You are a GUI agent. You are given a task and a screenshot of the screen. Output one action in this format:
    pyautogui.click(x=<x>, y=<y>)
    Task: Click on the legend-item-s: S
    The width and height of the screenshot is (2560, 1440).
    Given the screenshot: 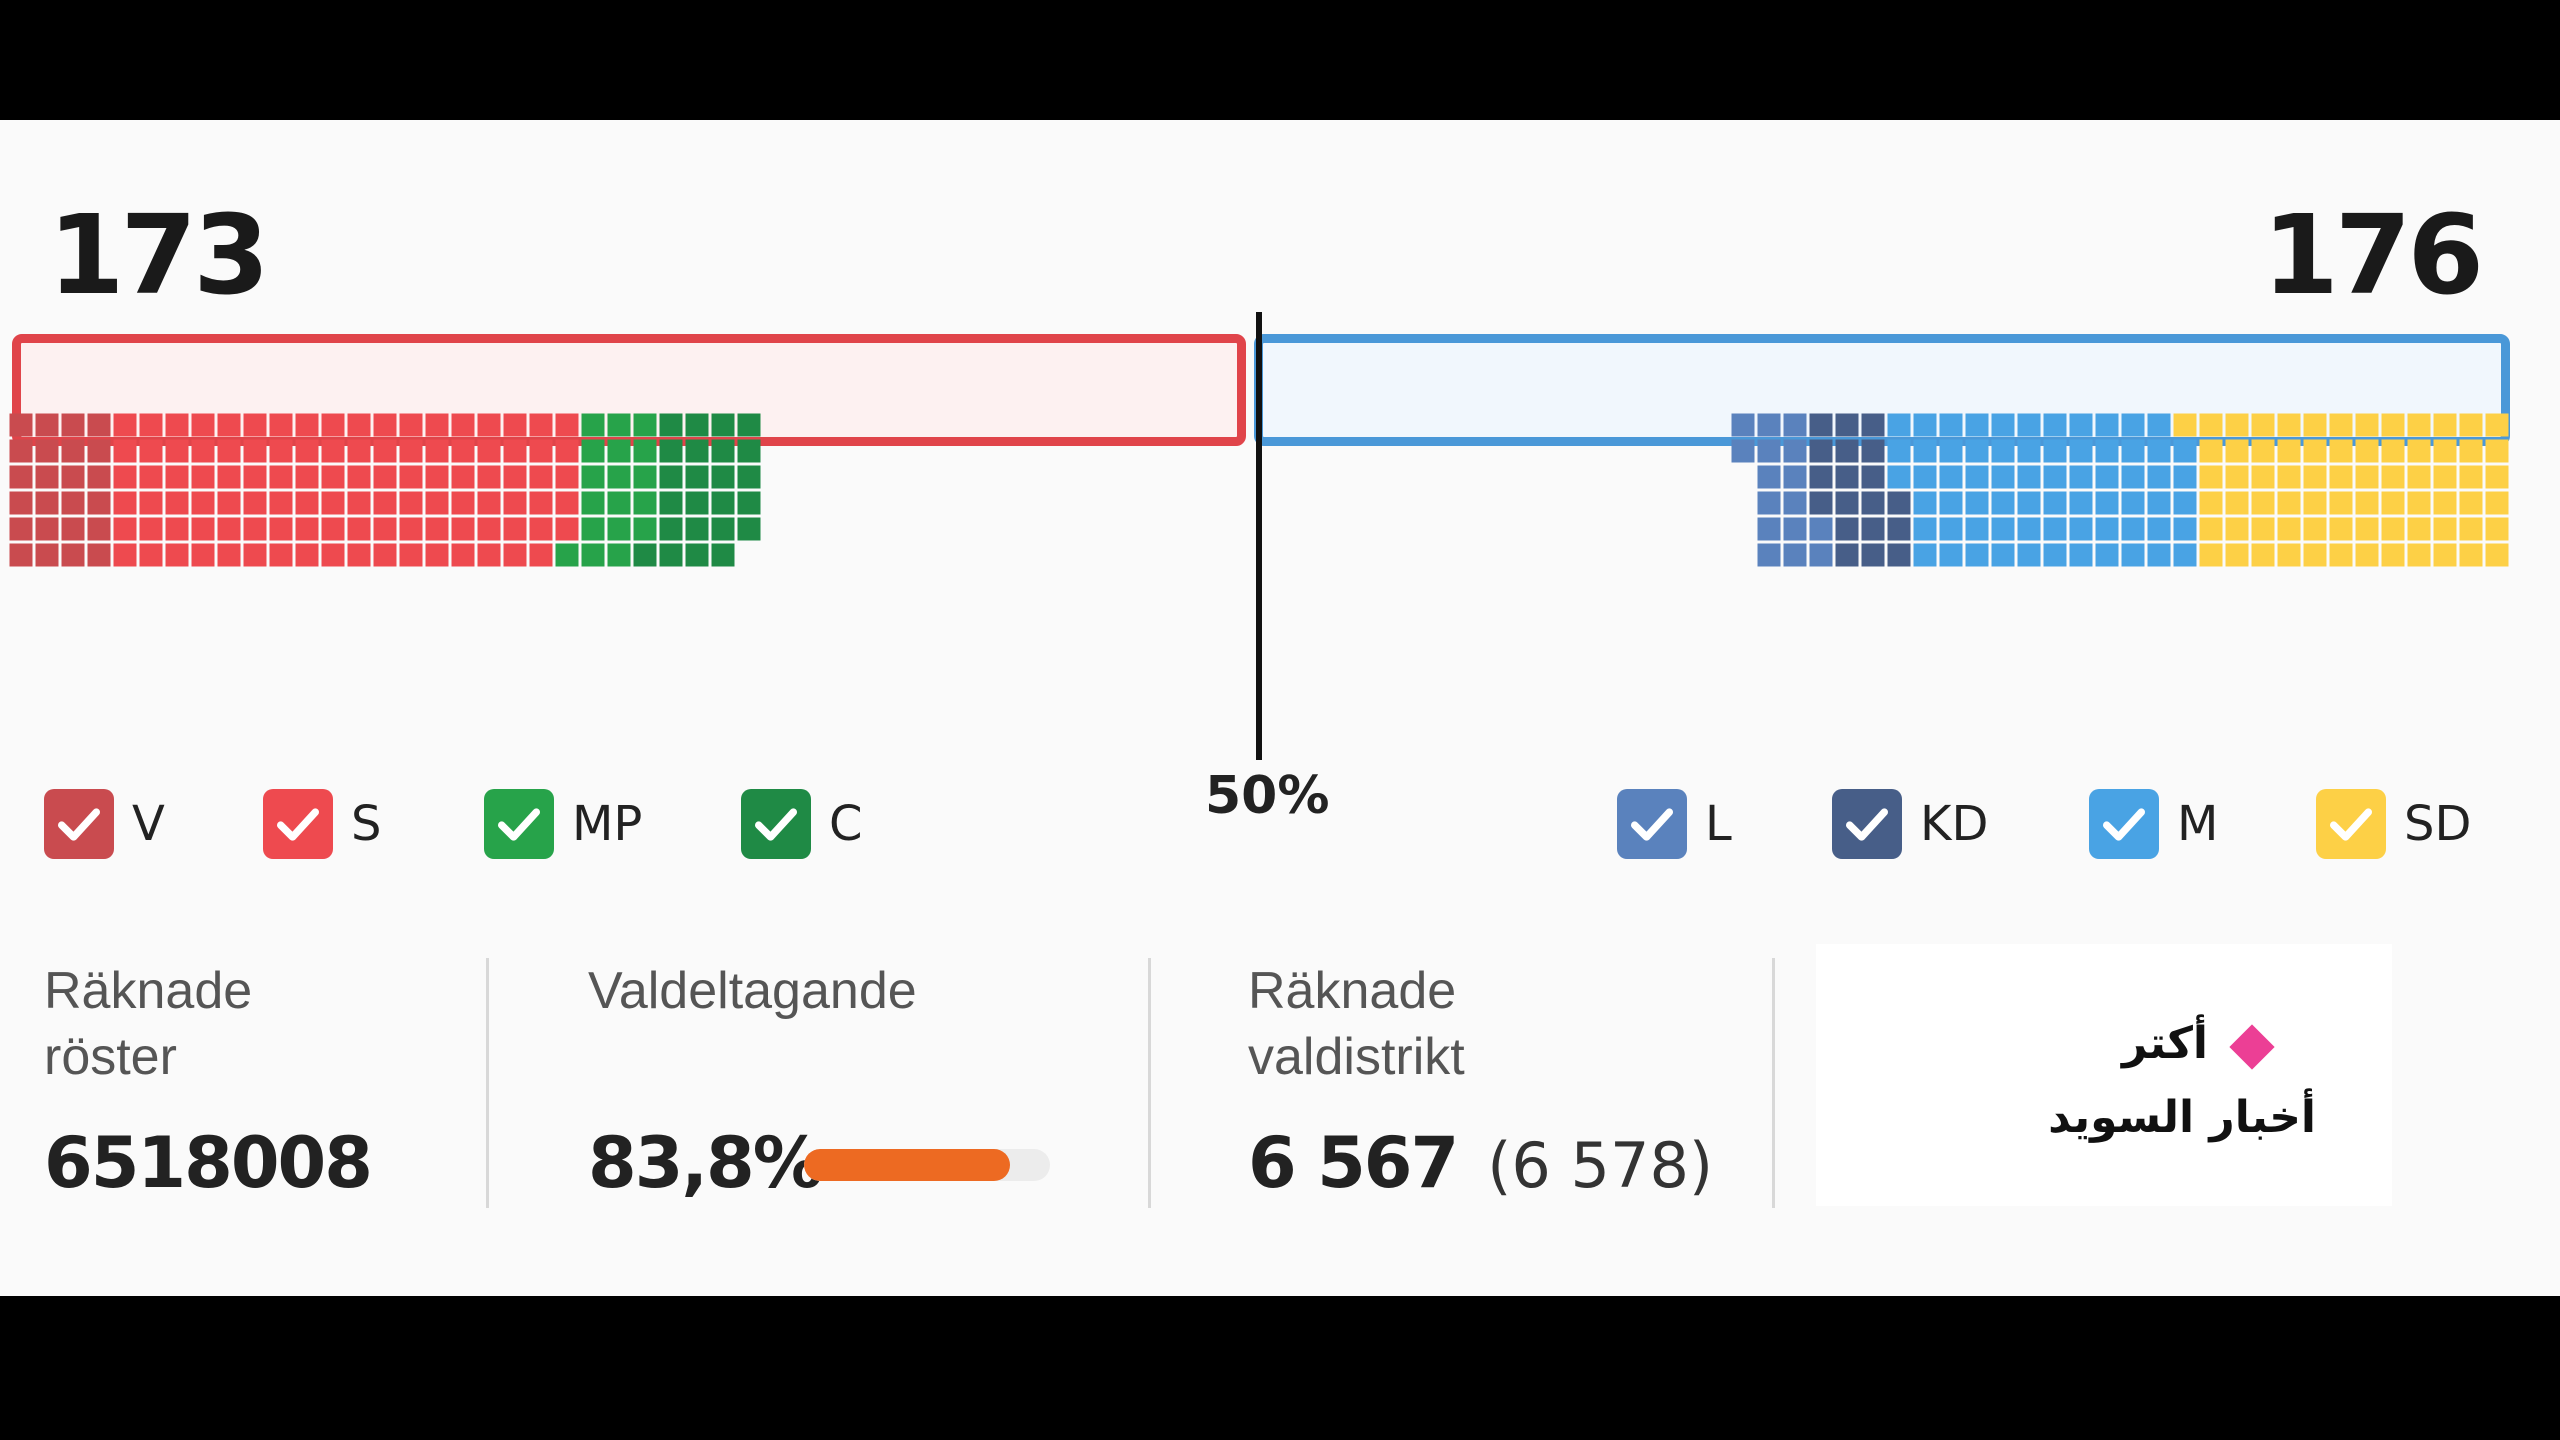 What is the action you would take?
    pyautogui.click(x=322, y=824)
    